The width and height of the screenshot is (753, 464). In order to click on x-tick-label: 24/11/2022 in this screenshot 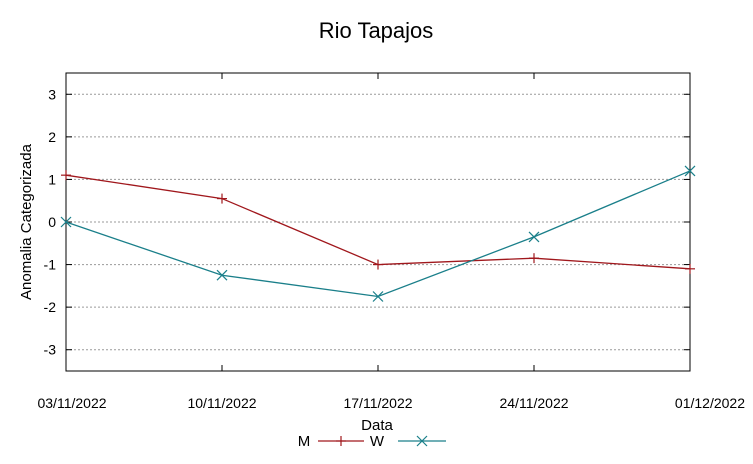, I will do `click(533, 403)`.